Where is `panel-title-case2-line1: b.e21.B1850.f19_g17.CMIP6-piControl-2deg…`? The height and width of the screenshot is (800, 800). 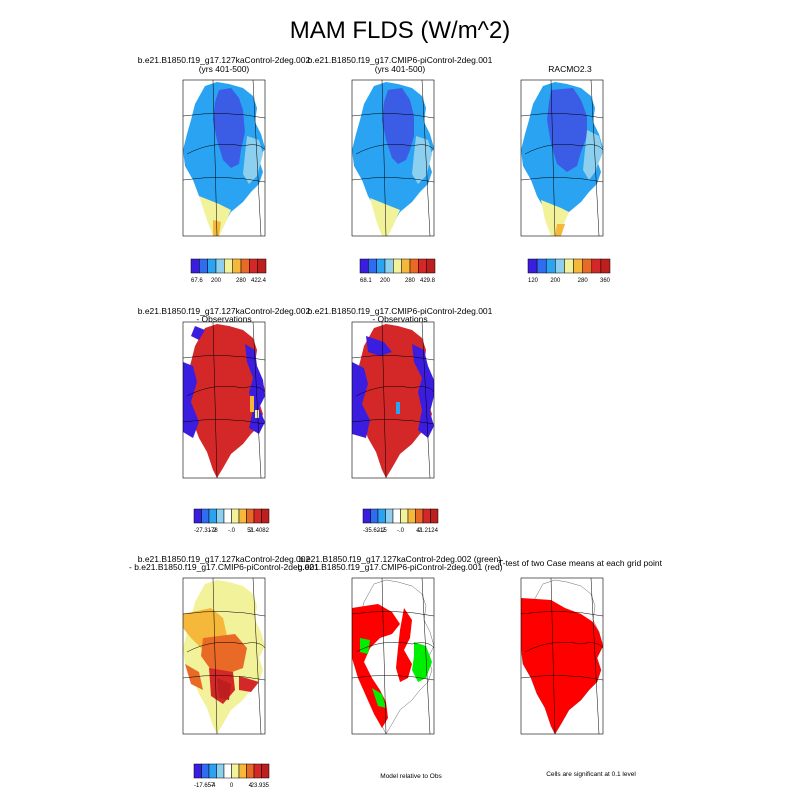
panel-title-case2-line1: b.e21.B1850.f19_g17.CMIP6-piControl-2deg… is located at coordinates (400, 60).